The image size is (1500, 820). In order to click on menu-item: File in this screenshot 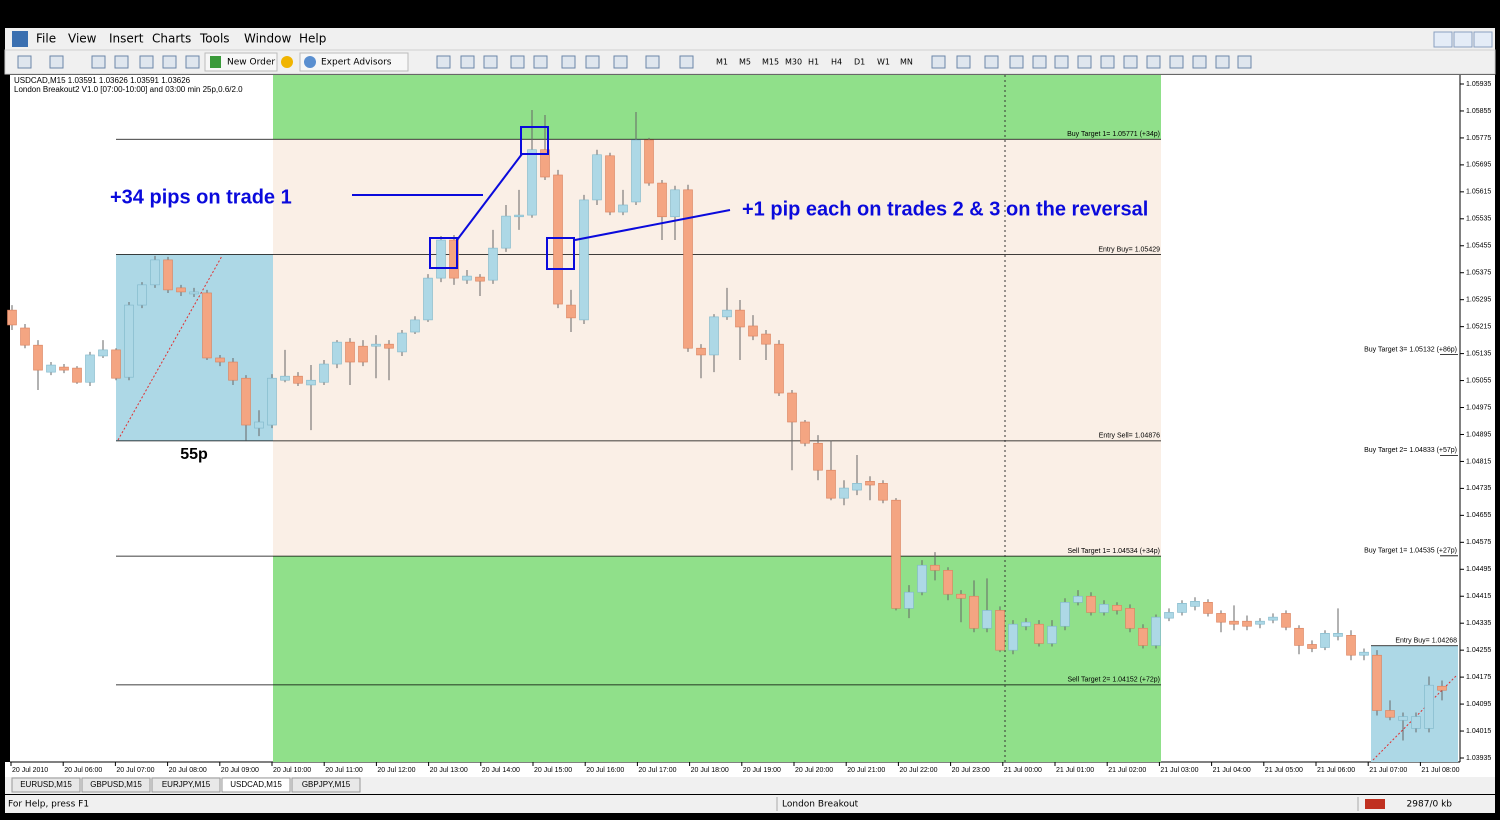, I will do `click(46, 39)`.